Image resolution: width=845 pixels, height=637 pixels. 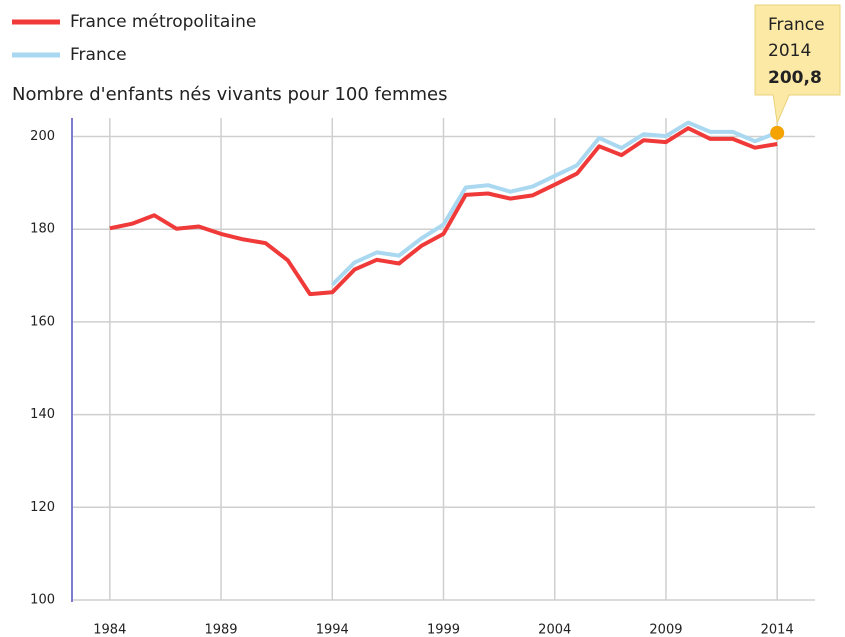 I want to click on x-tick-label: 1999, so click(x=443, y=630).